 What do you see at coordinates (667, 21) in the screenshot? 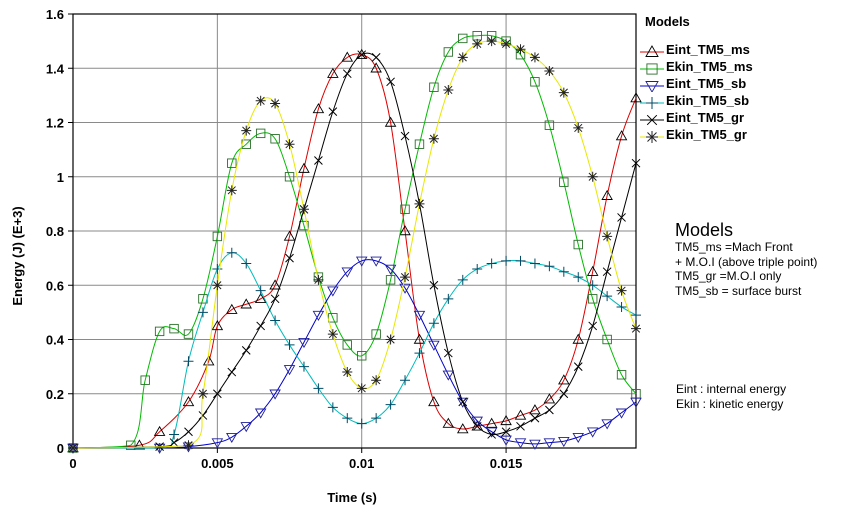
I see `legend-title: Models` at bounding box center [667, 21].